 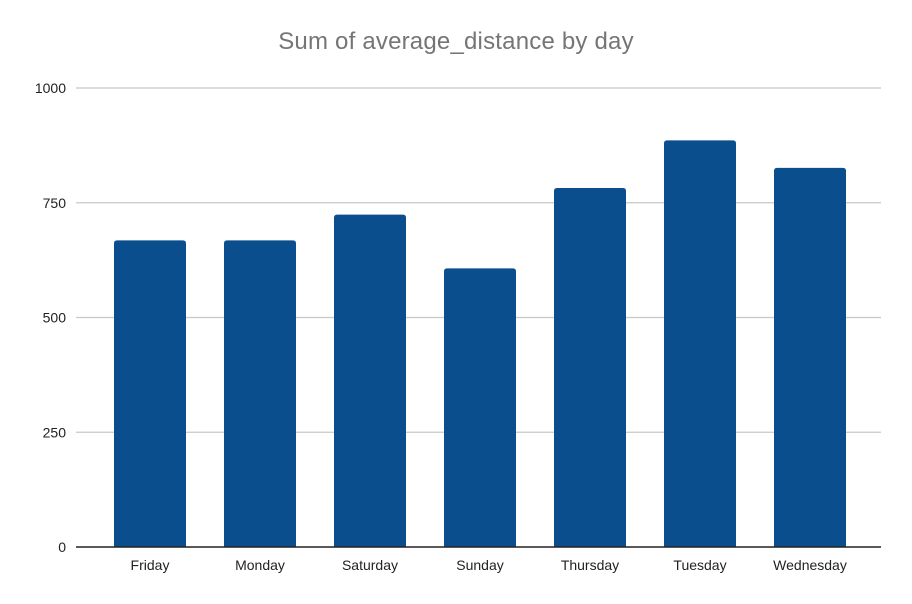 What do you see at coordinates (50, 88) in the screenshot?
I see `y-tick-label: 1000` at bounding box center [50, 88].